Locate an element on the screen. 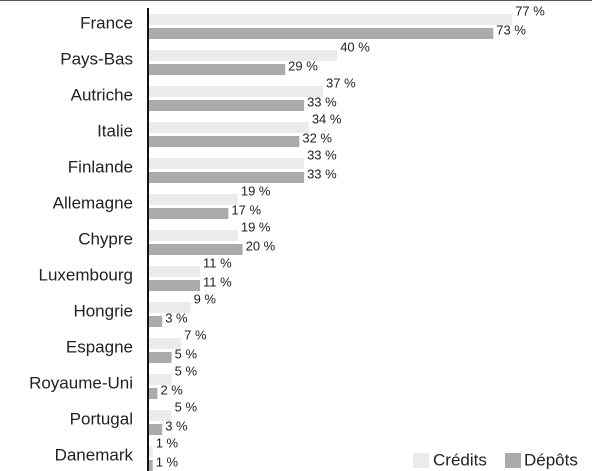 The image size is (592, 471). value-label: 9 % is located at coordinates (205, 298).